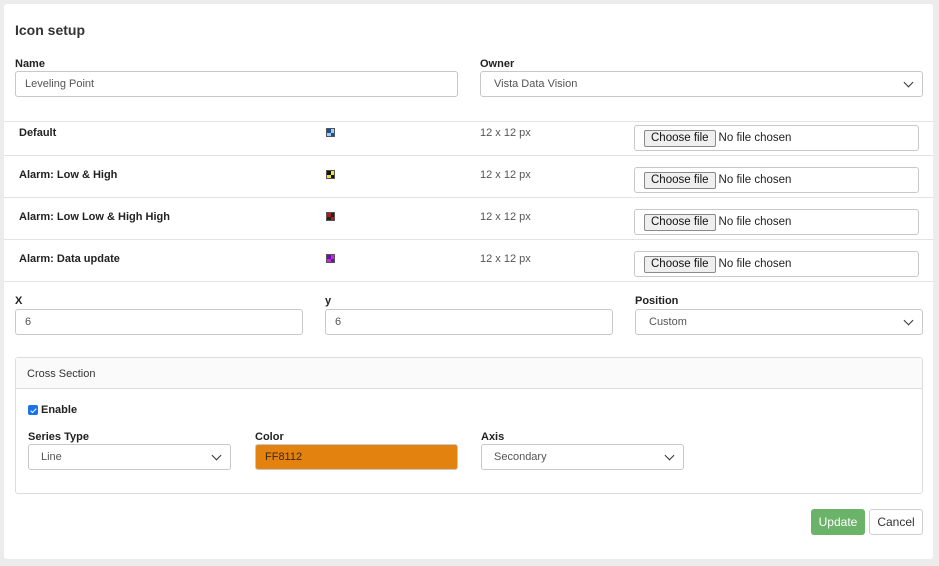 Image resolution: width=939 pixels, height=566 pixels. Describe the element at coordinates (536, 84) in the screenshot. I see `owner-select-value: Vista Data Vision` at that location.